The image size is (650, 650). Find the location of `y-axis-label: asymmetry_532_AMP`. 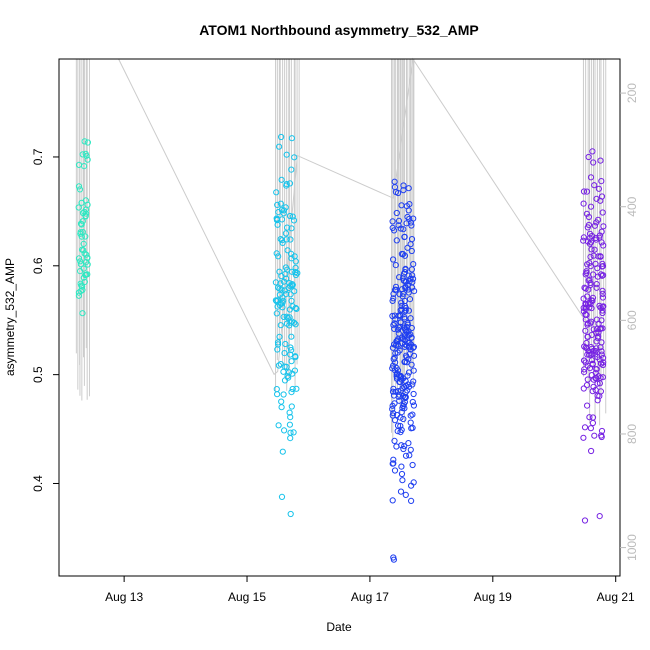

y-axis-label: asymmetry_532_AMP is located at coordinates (10, 317).